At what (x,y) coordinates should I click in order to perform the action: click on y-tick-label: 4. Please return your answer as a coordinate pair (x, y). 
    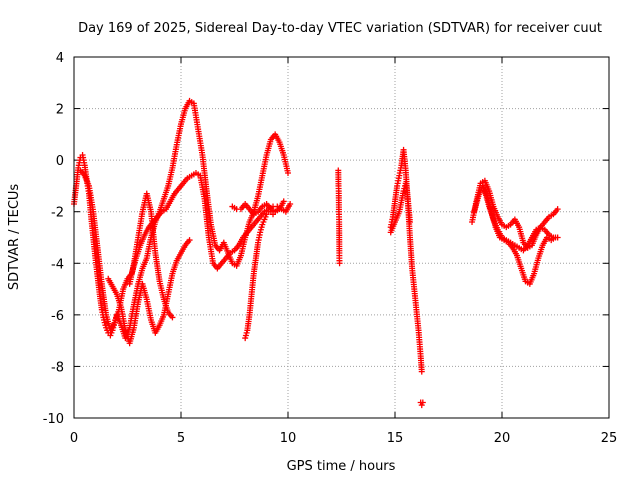
    Looking at the image, I should click on (60, 58).